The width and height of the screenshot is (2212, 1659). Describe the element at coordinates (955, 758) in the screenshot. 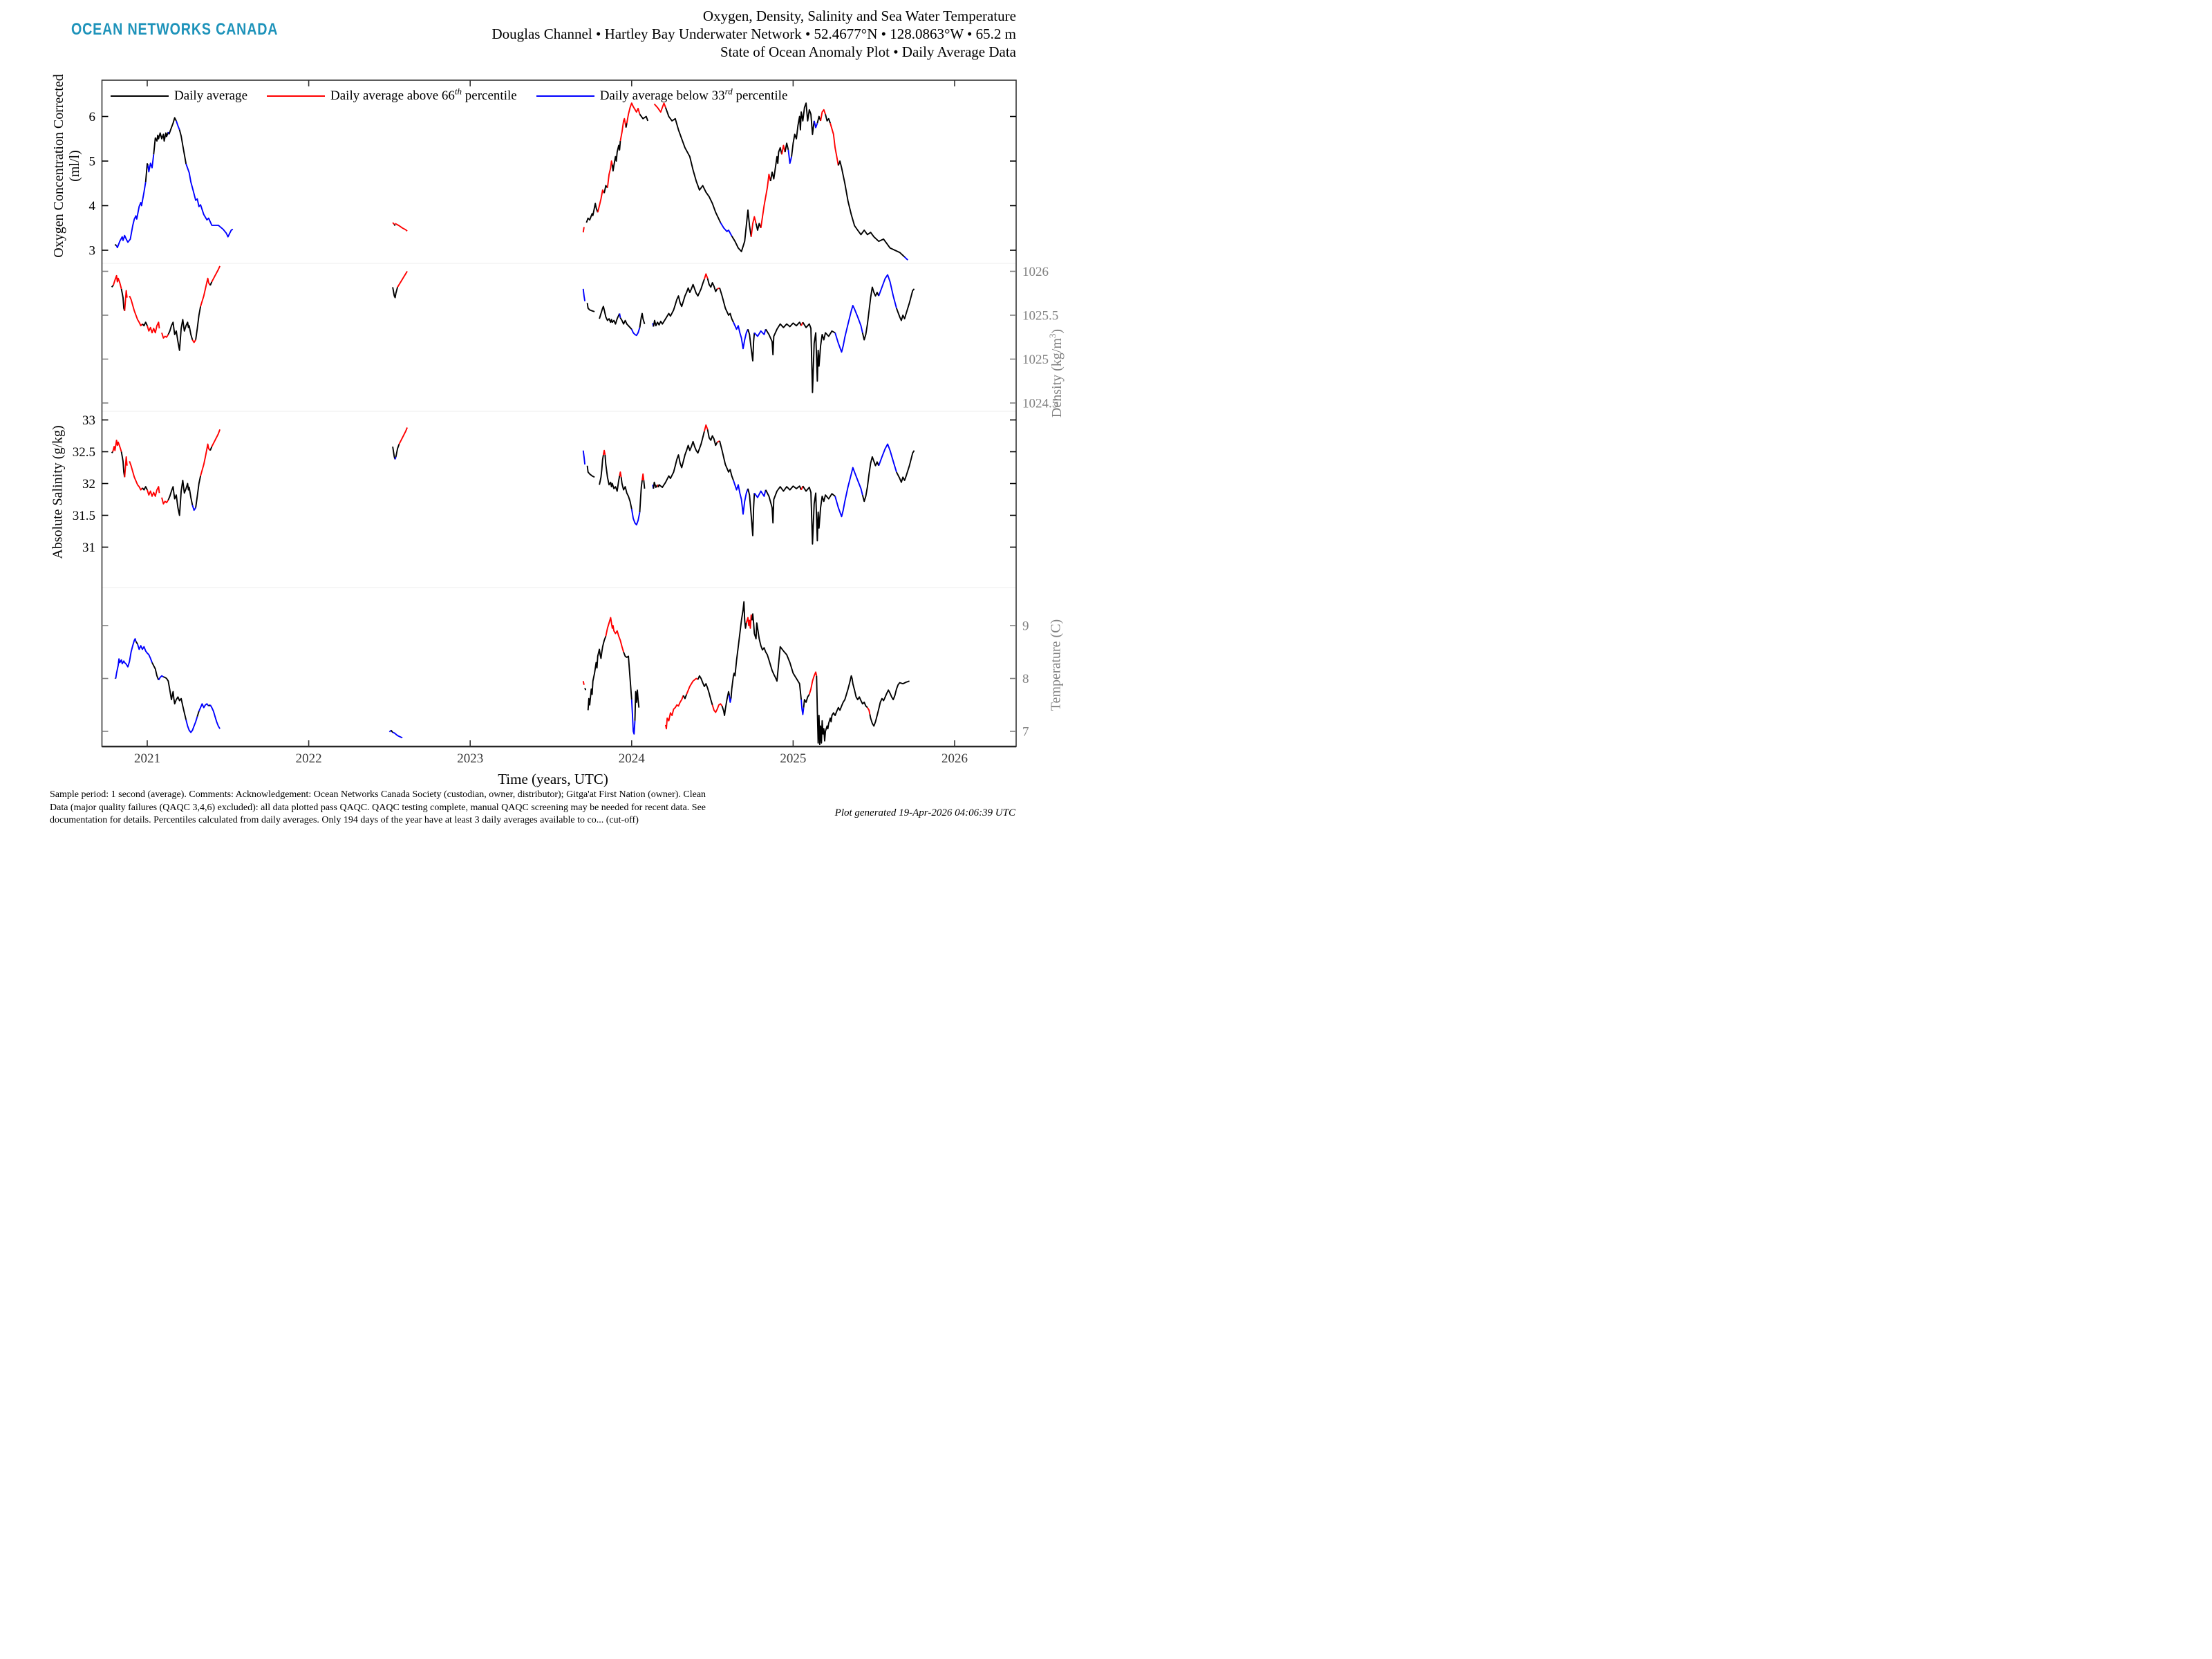

I see `x-tick-label: 2026` at that location.